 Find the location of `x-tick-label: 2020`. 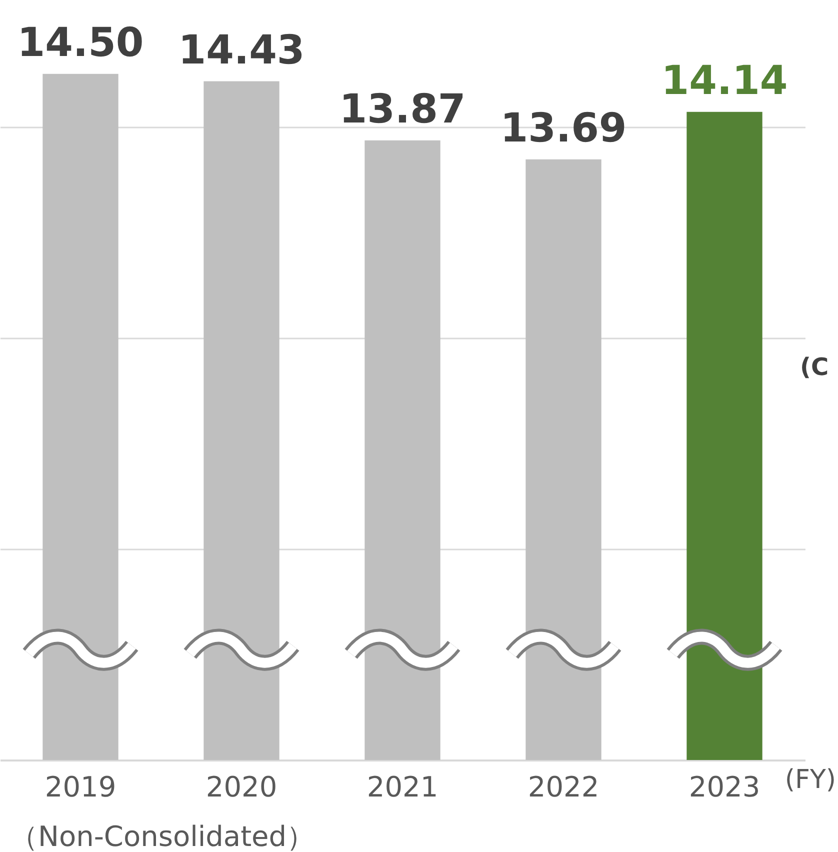

x-tick-label: 2020 is located at coordinates (242, 787).